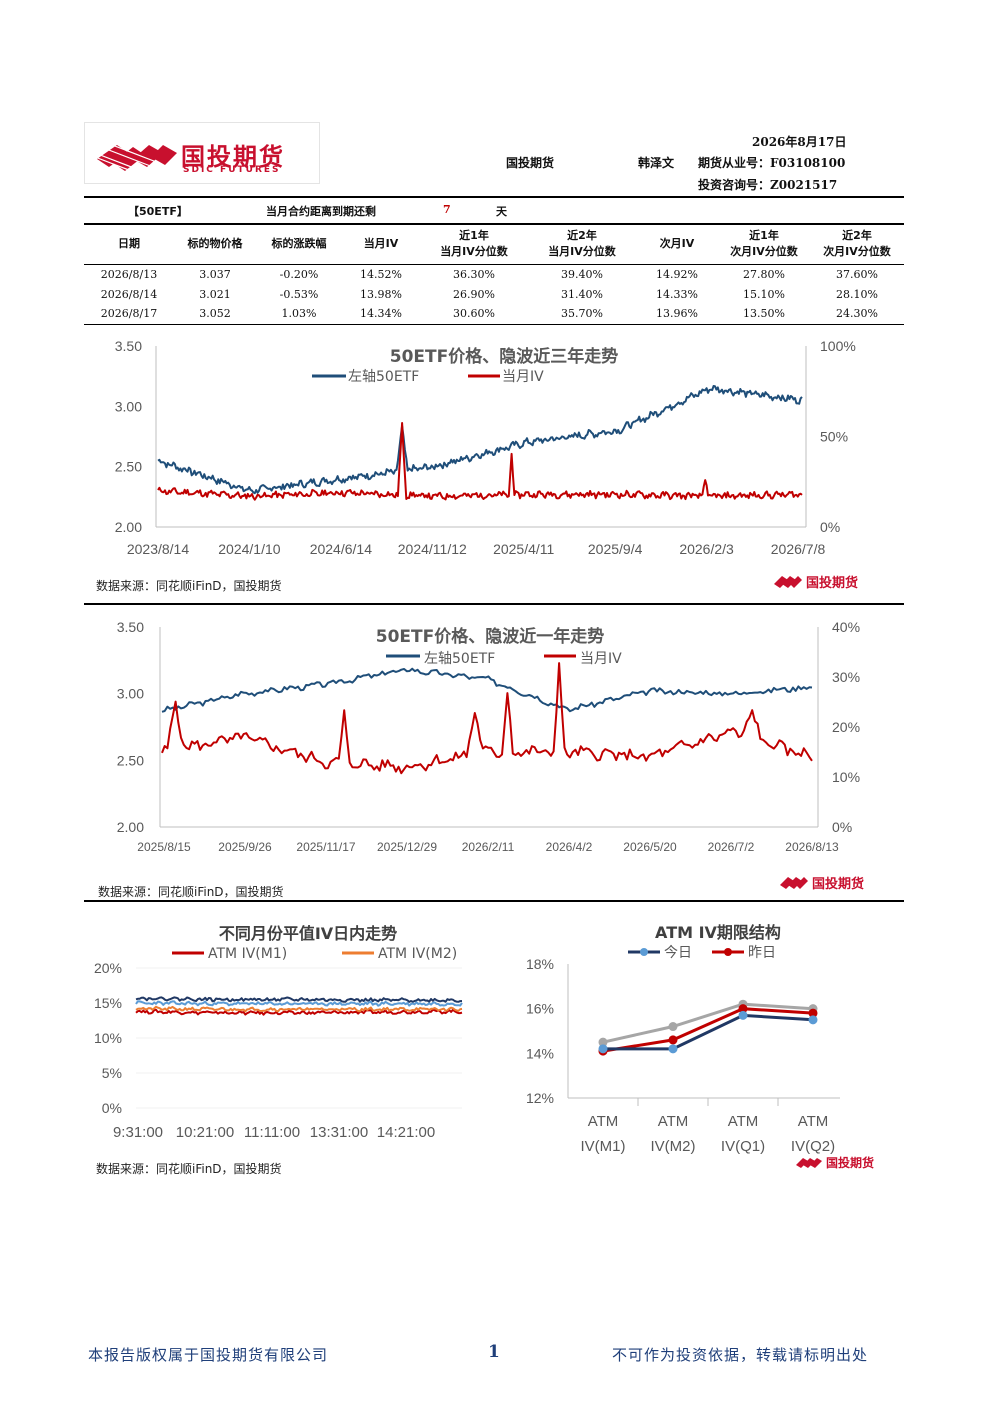 The height and width of the screenshot is (1403, 992). I want to click on x-tick: 2025/8/15, so click(164, 847).